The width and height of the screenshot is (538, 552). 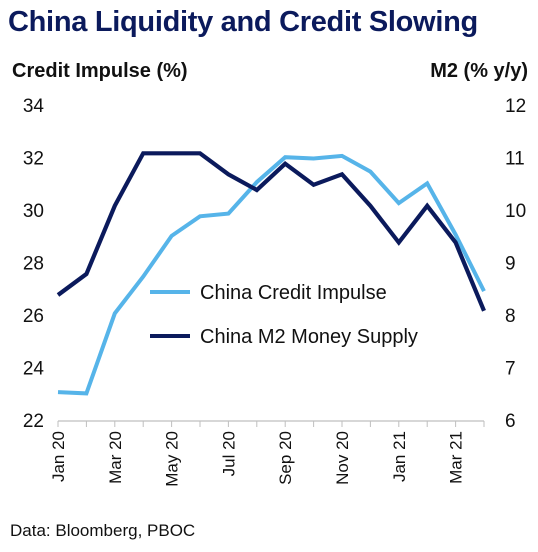 What do you see at coordinates (479, 71) in the screenshot?
I see `right-axis-title: M2 (% y/y)` at bounding box center [479, 71].